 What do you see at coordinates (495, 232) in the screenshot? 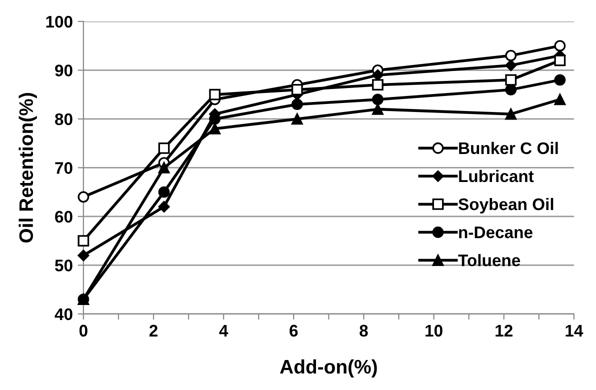
I see `legend-label: n-Decane` at bounding box center [495, 232].